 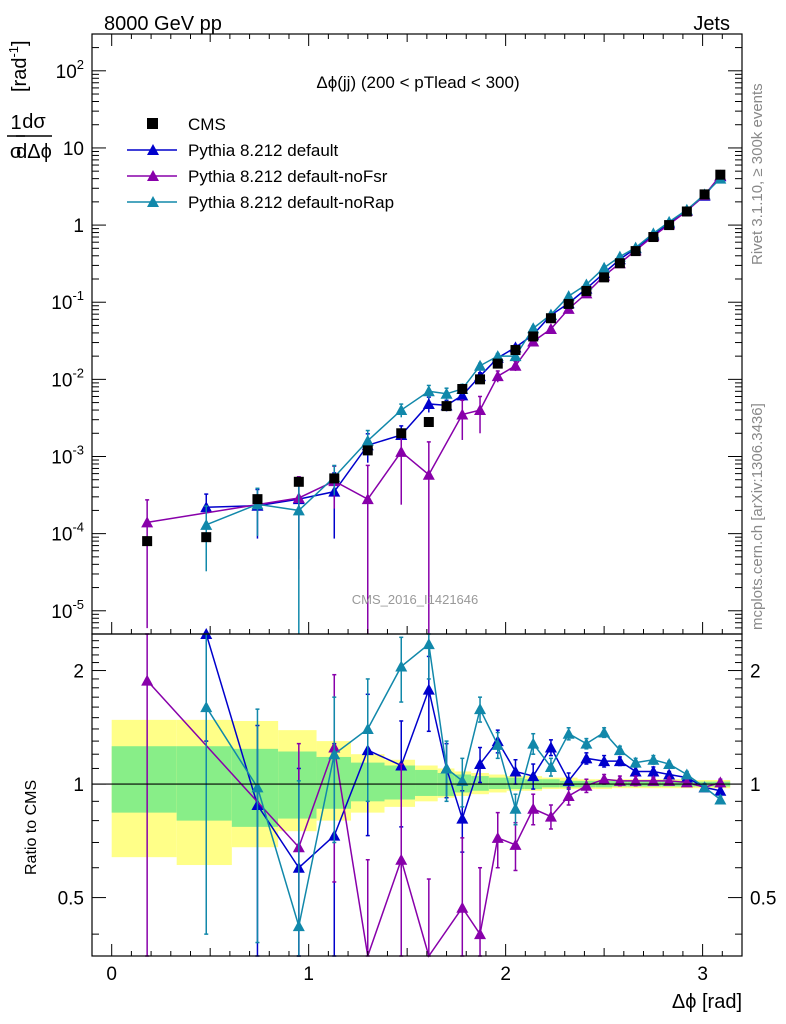 I want to click on y-tick-label-ratio-right: 2, so click(x=755, y=672).